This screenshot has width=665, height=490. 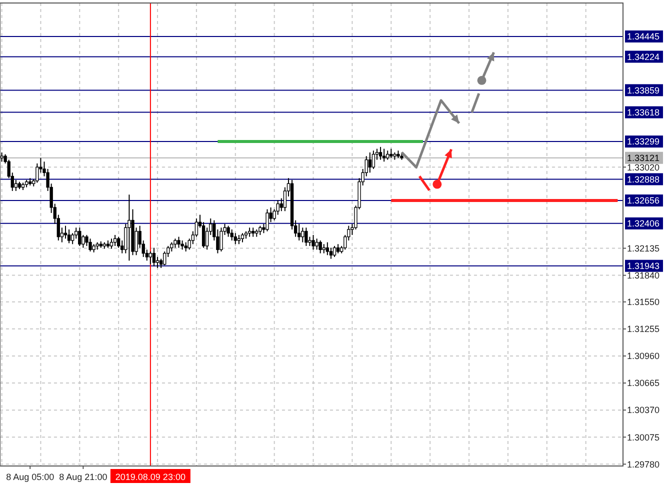 I want to click on ref-line-label: 1.32888, so click(x=643, y=179).